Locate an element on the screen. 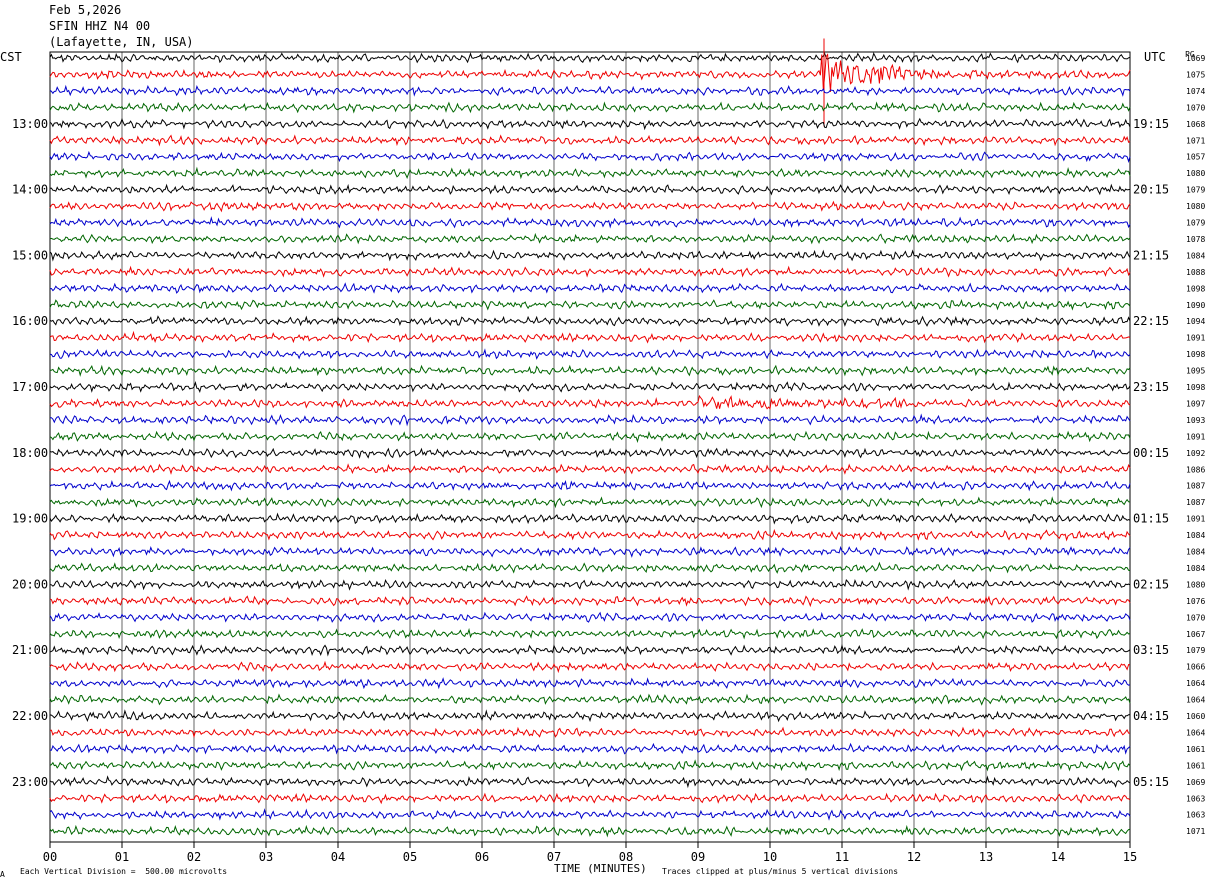 Image resolution: width=1210 pixels, height=886 pixels. x-tick-label: 15 is located at coordinates (1130, 857).